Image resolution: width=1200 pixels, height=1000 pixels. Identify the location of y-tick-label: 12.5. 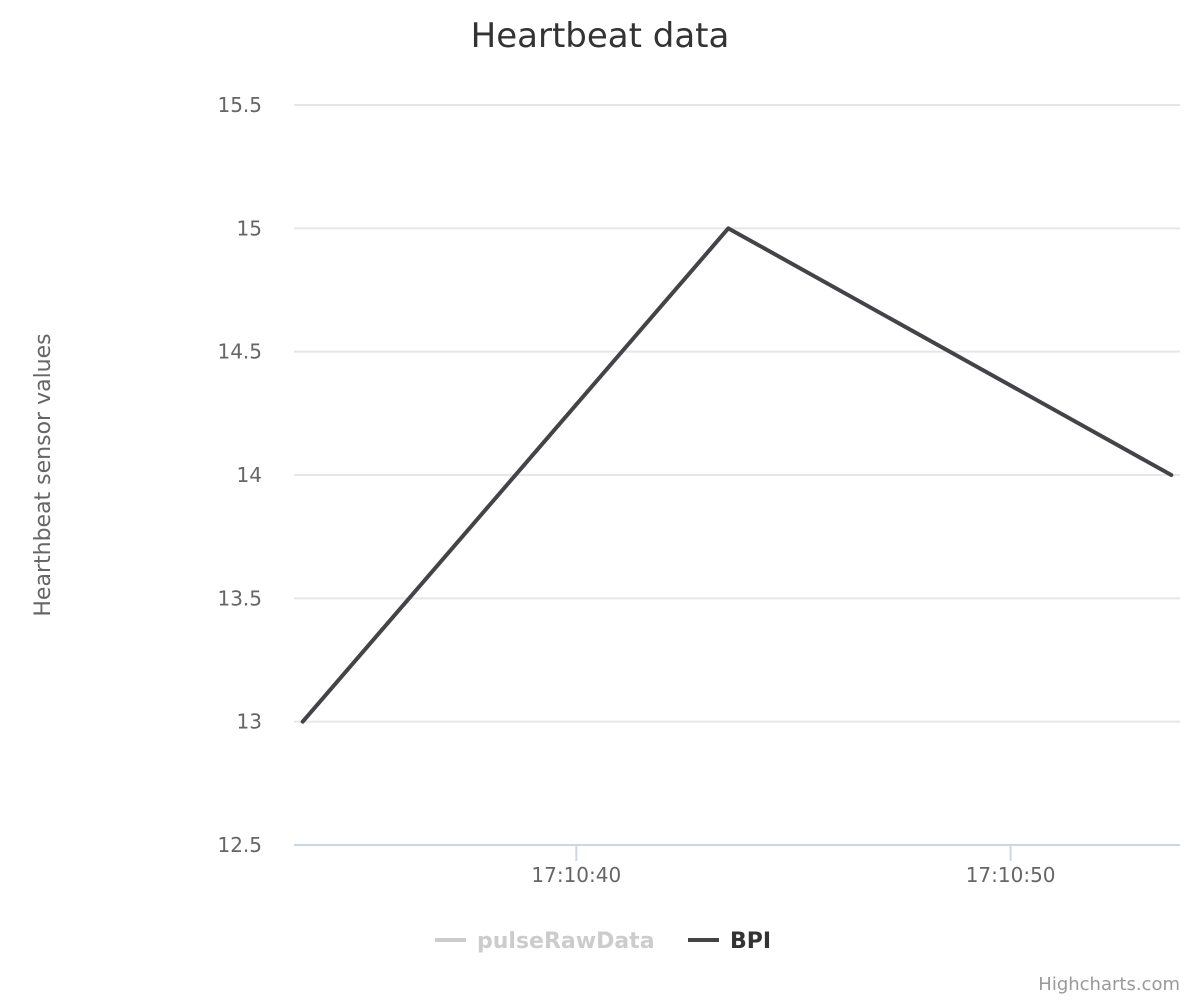
(239, 845).